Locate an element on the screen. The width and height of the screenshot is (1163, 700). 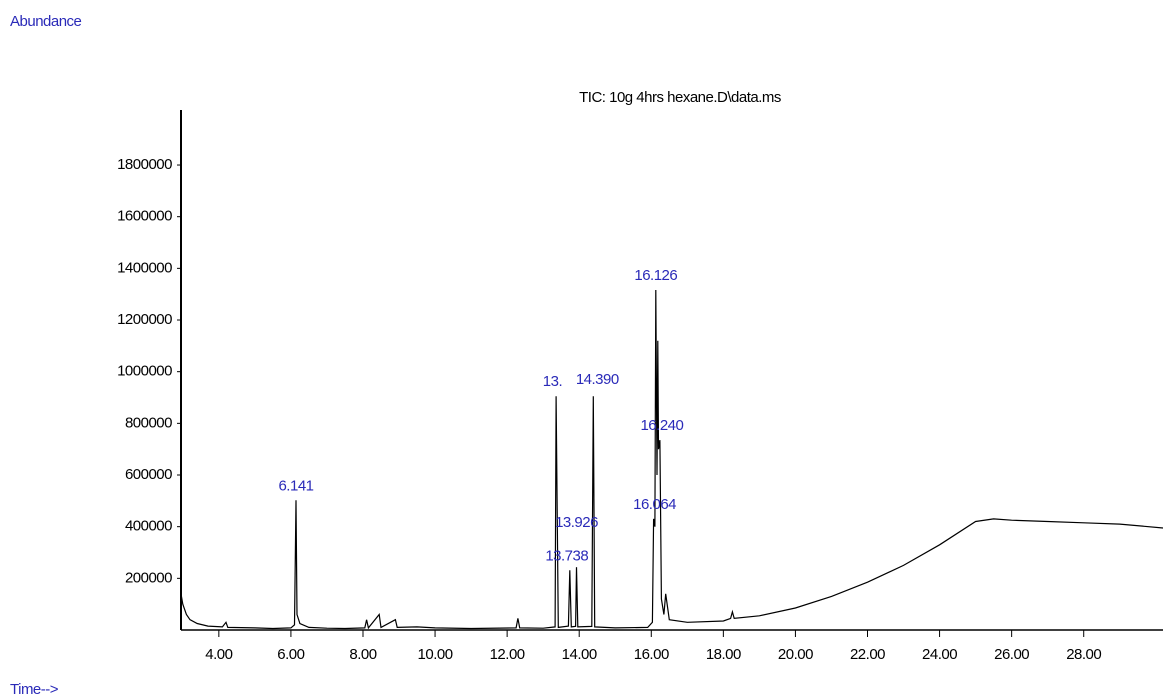
peak-label: 13.926 is located at coordinates (576, 522).